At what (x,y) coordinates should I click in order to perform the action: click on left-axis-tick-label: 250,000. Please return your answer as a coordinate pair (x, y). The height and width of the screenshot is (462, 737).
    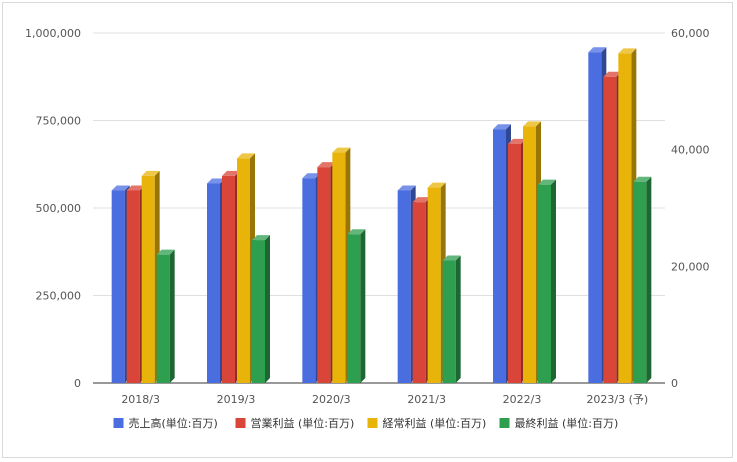
    Looking at the image, I should click on (59, 296).